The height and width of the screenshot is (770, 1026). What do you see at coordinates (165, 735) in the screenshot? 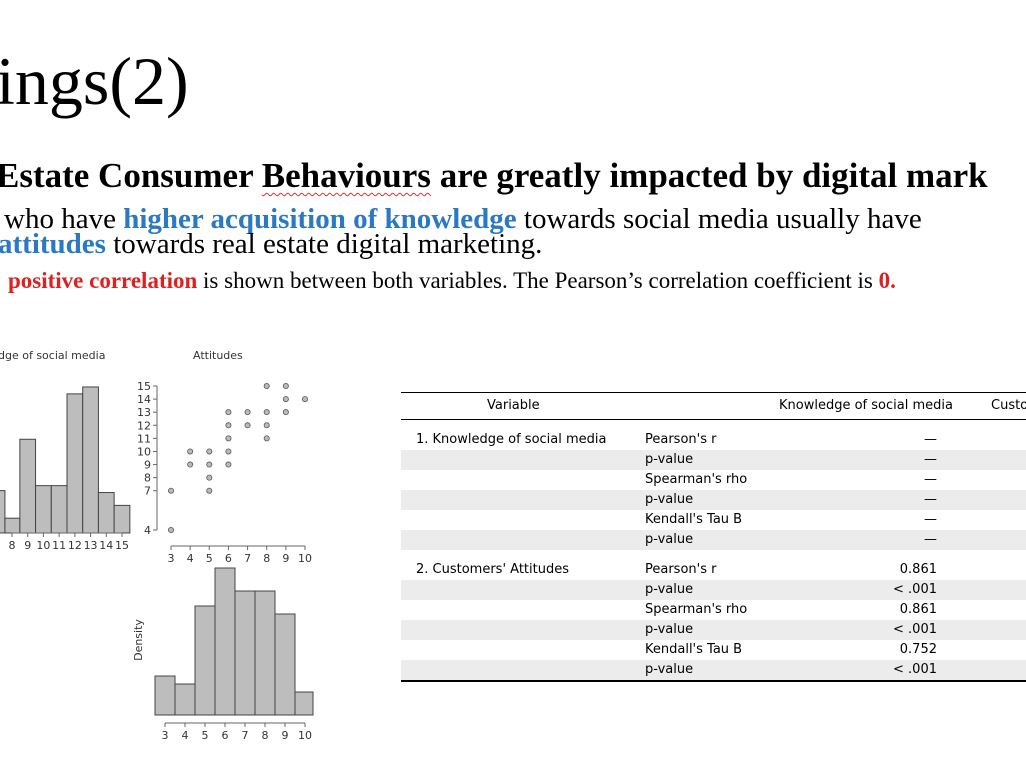
I see `x-tick-label: 3` at bounding box center [165, 735].